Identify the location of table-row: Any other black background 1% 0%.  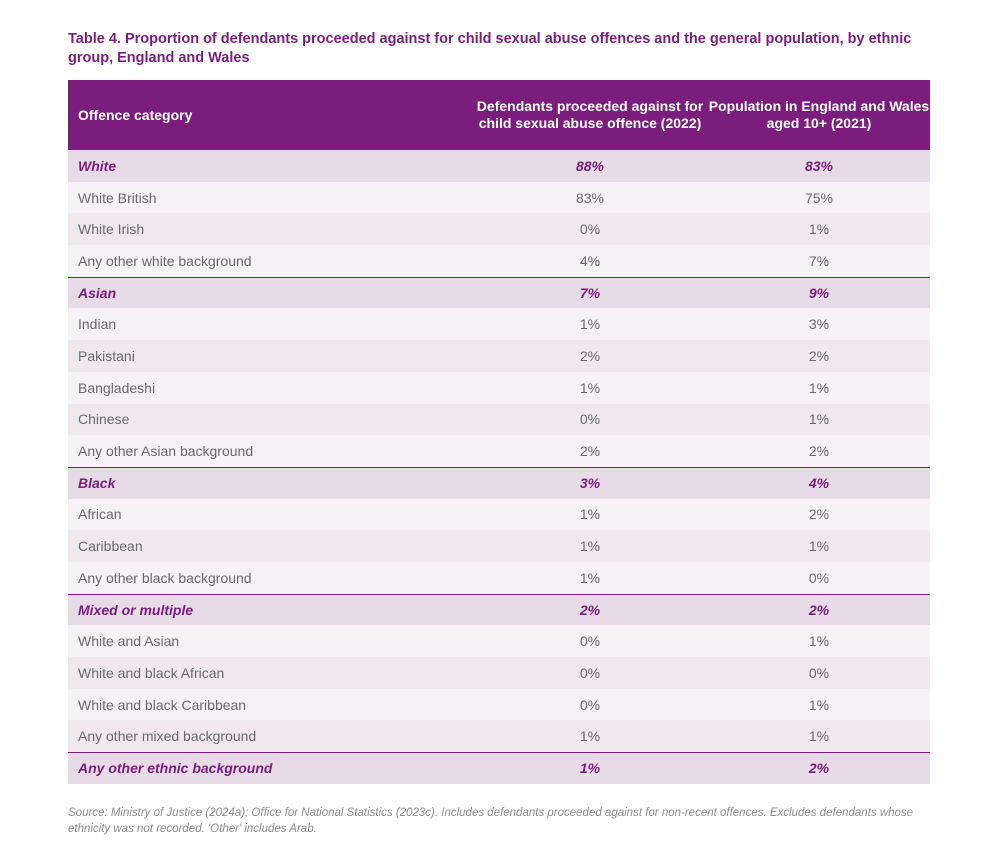
(499, 577).